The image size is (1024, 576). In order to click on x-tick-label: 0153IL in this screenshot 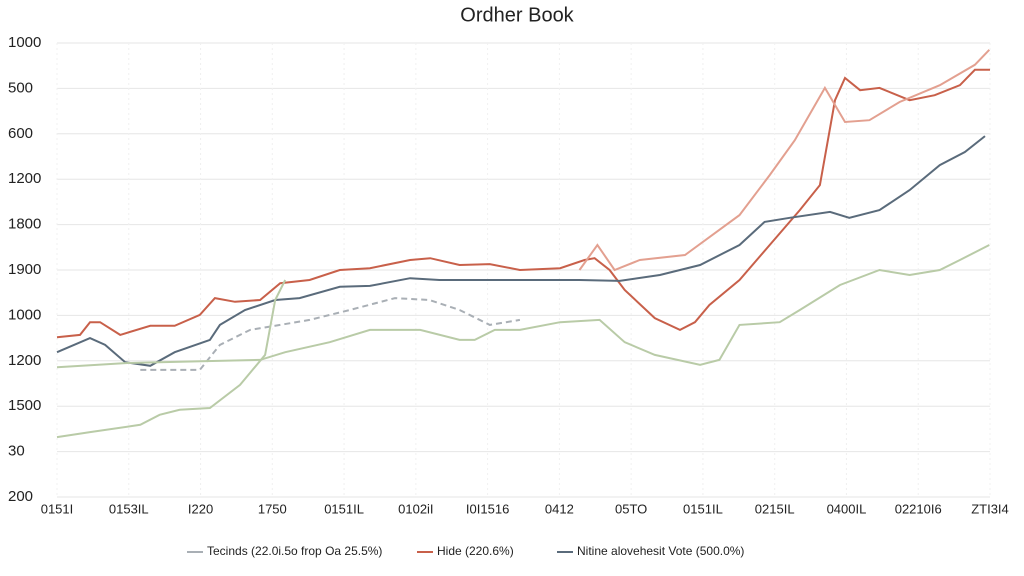, I will do `click(129, 508)`.